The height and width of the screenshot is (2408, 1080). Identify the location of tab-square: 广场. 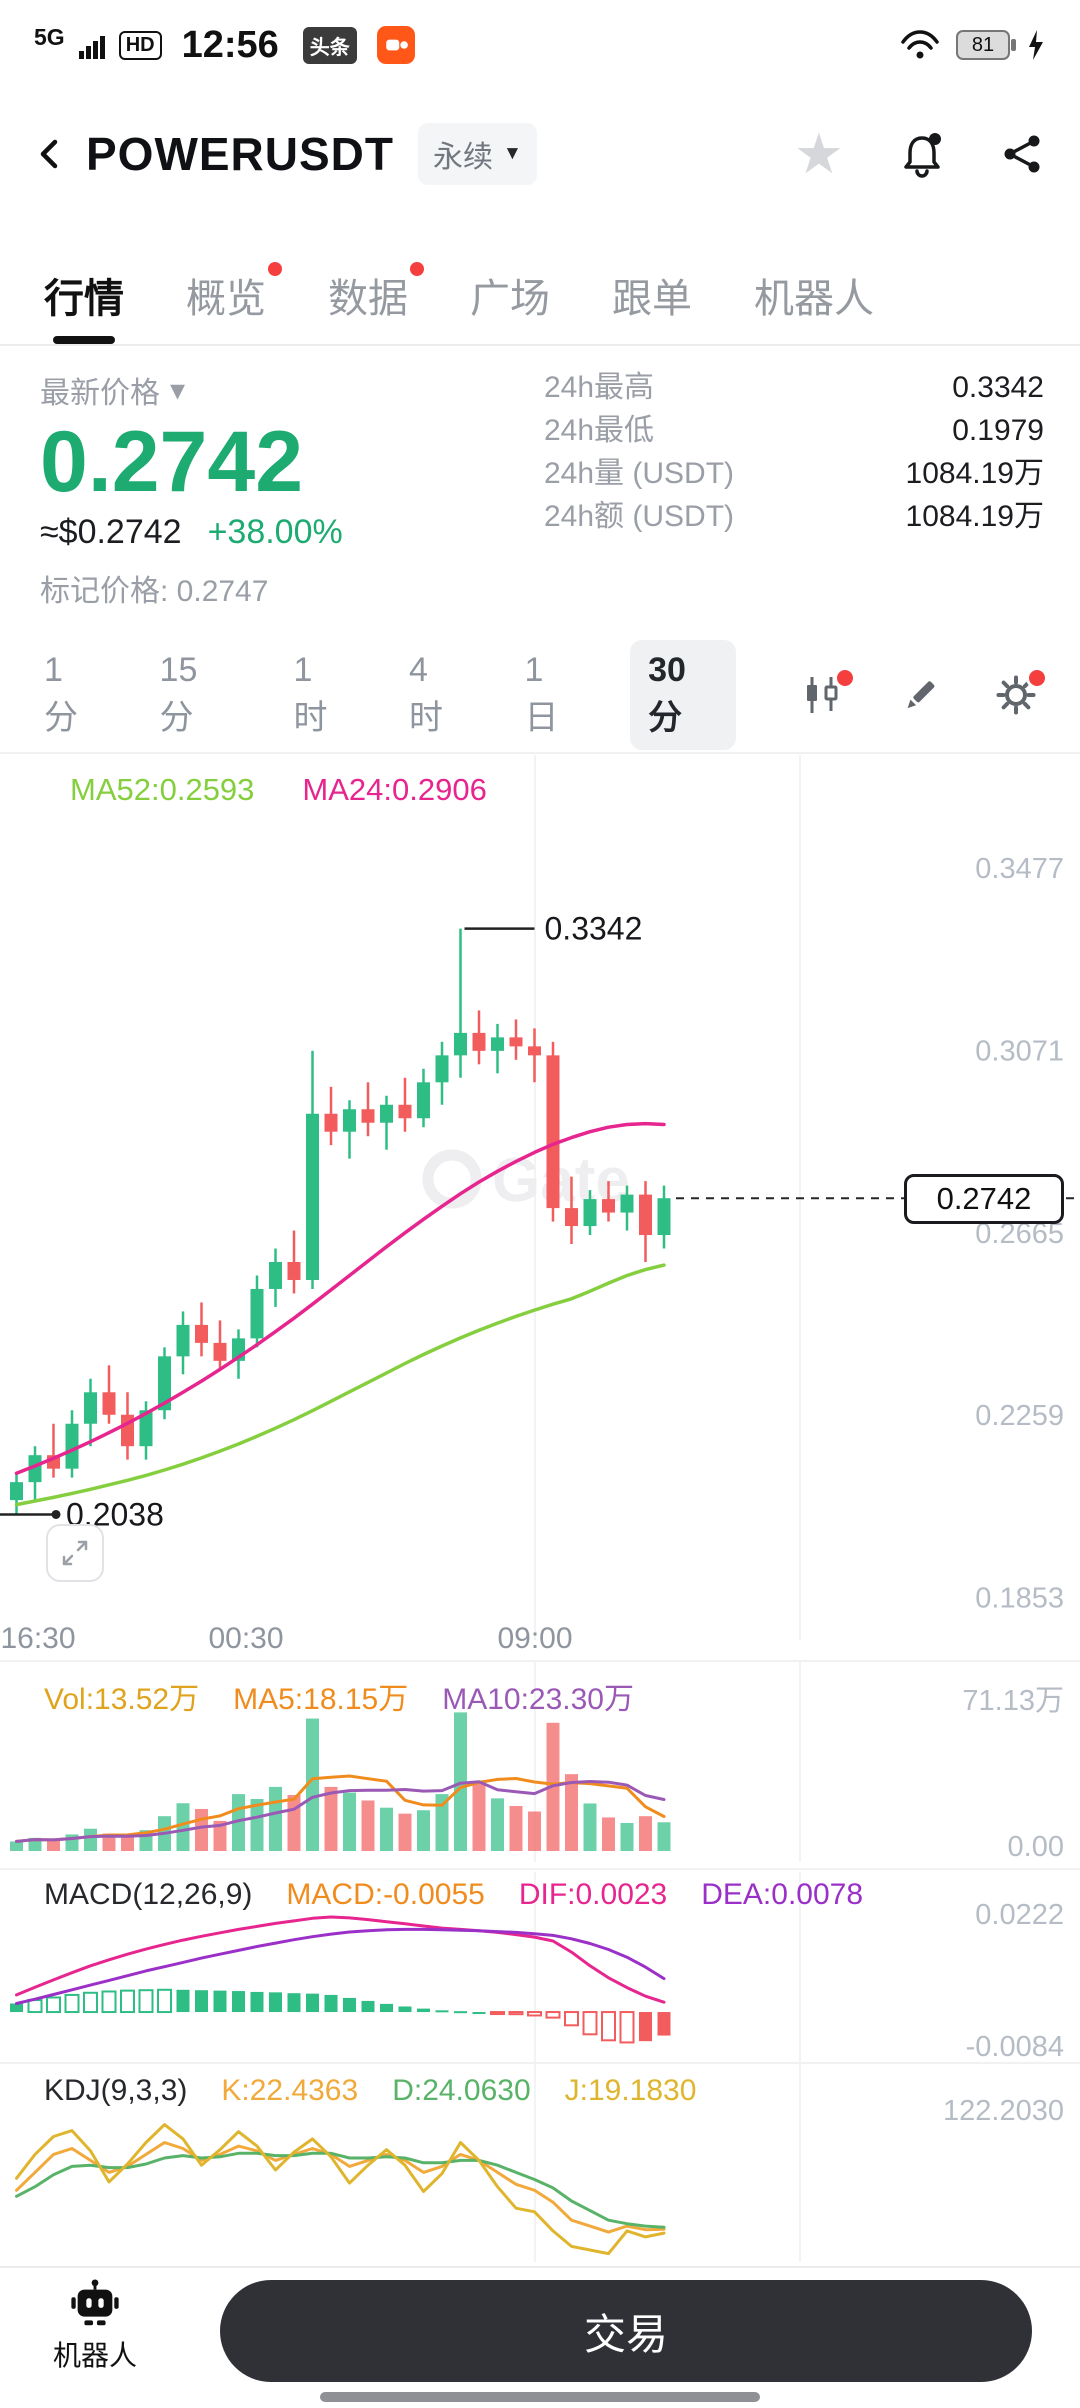
(510, 295).